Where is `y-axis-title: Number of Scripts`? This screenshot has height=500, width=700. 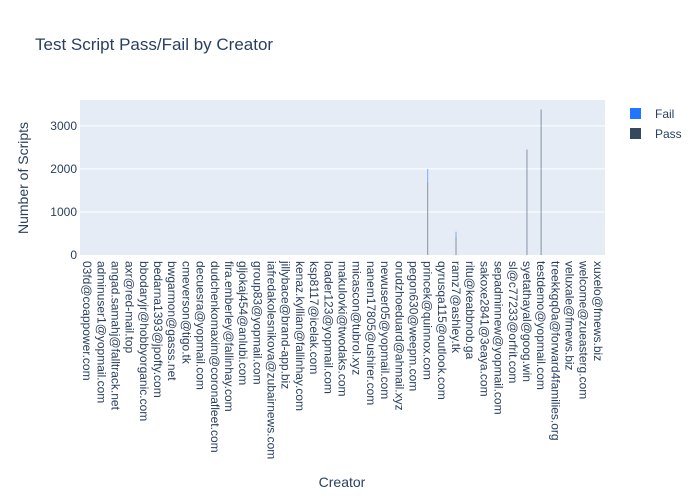
y-axis-title: Number of Scripts is located at coordinates (23, 178).